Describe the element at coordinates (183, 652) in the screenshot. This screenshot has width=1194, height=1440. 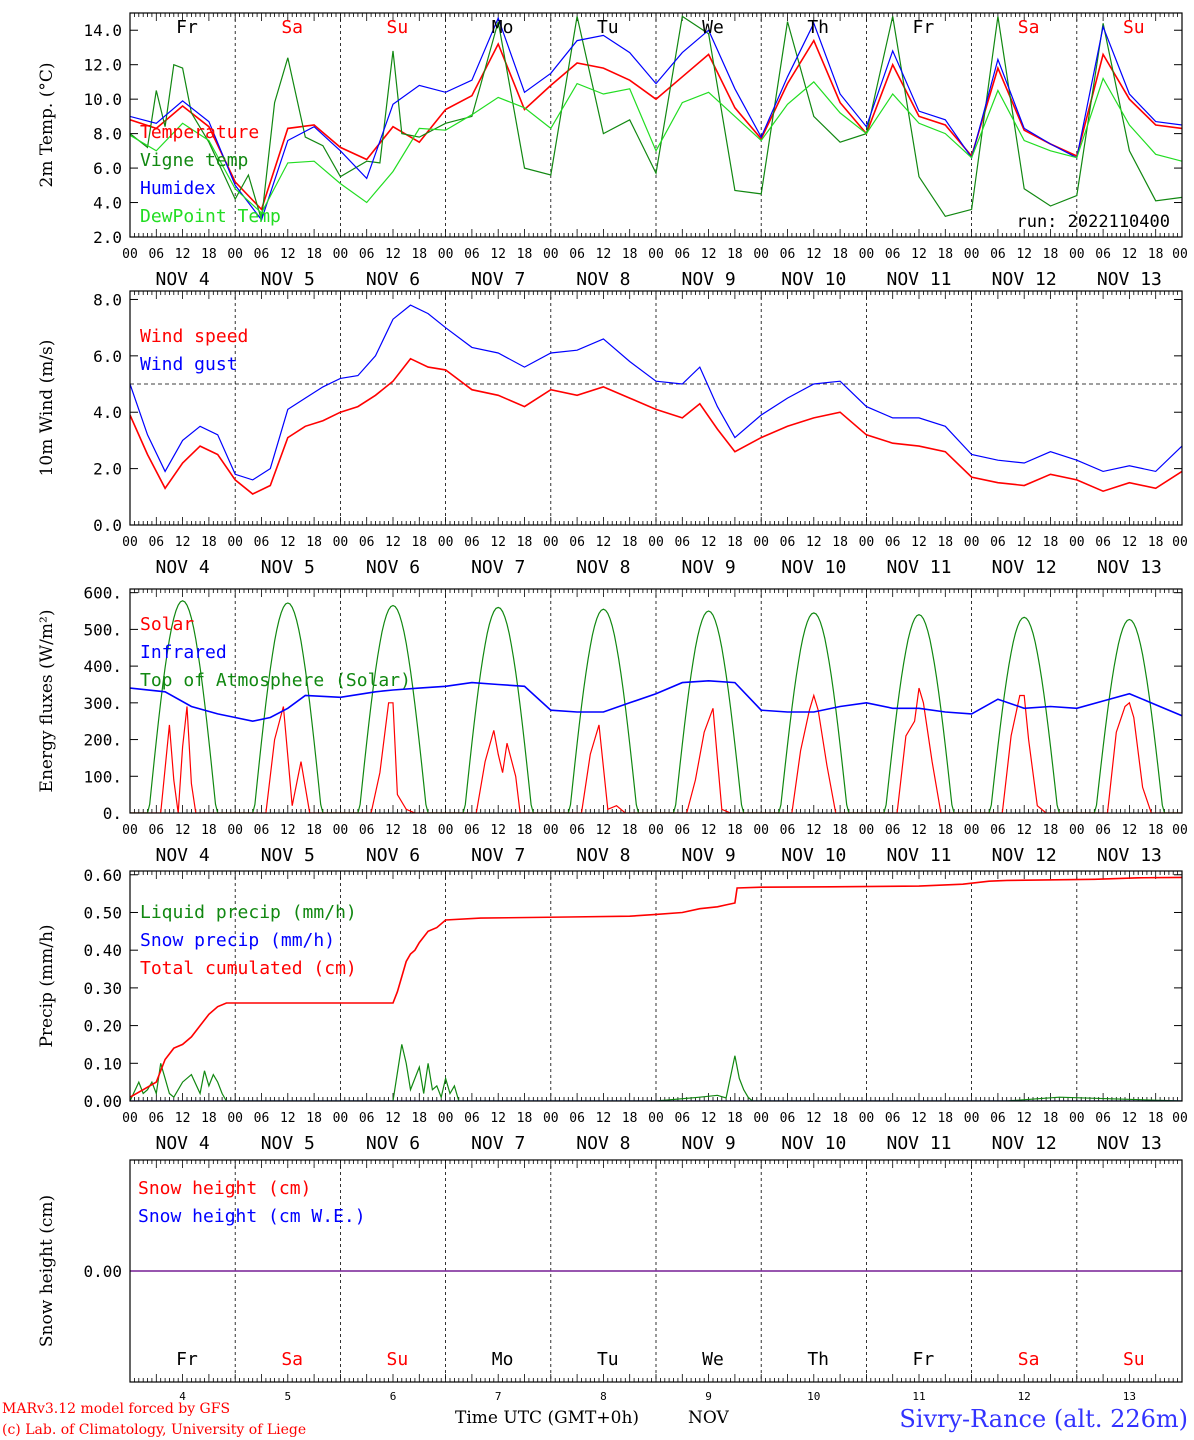
I see `legend-entry: Infrared` at that location.